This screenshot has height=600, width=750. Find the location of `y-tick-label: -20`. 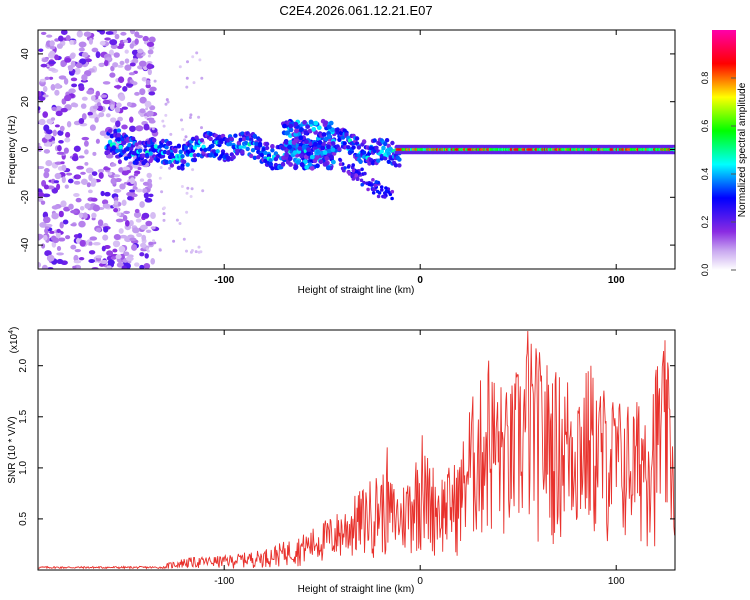

y-tick-label: -20 is located at coordinates (25, 197).